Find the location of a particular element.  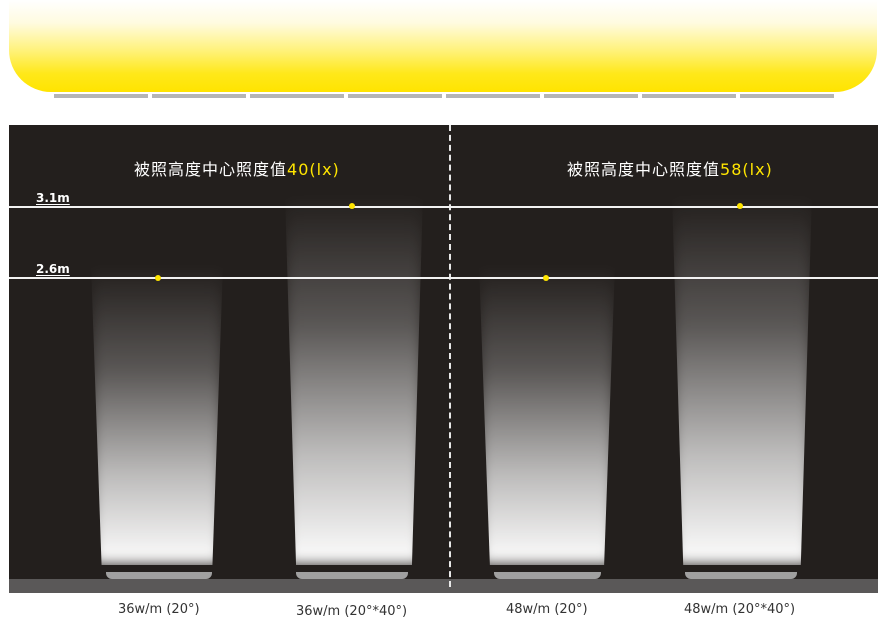

caption-4: 48w/m (20°*40°) is located at coordinates (740, 609).